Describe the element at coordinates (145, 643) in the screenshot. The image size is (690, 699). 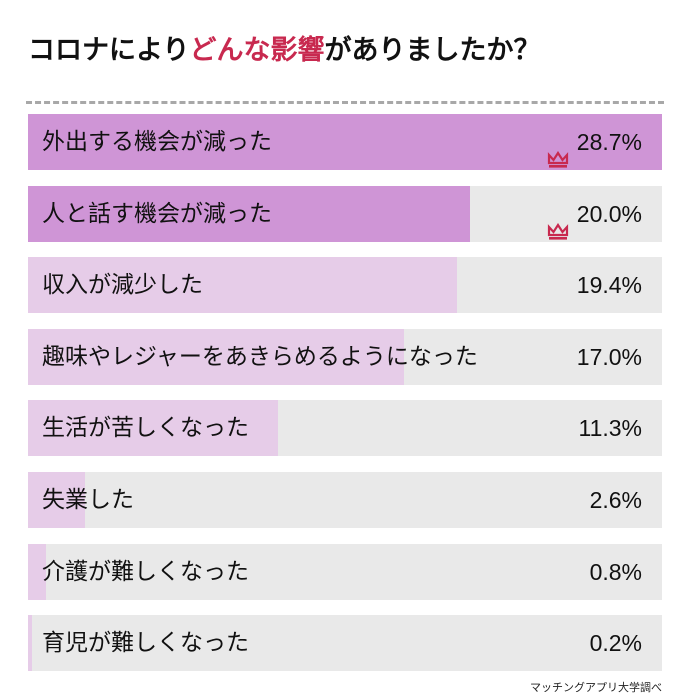
I see `bar-label: 育児が難しくなった` at that location.